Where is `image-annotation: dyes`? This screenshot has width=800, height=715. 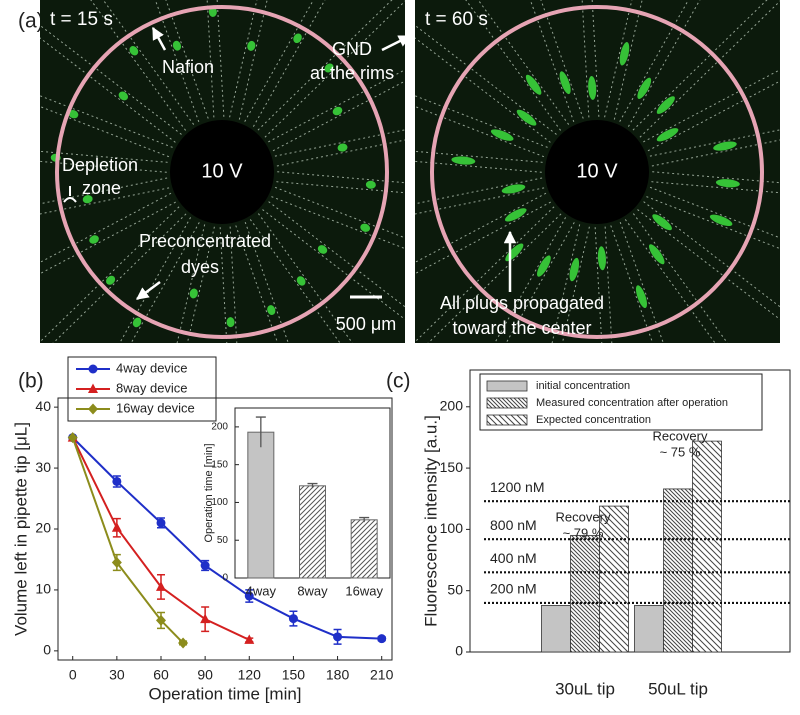 image-annotation: dyes is located at coordinates (200, 267).